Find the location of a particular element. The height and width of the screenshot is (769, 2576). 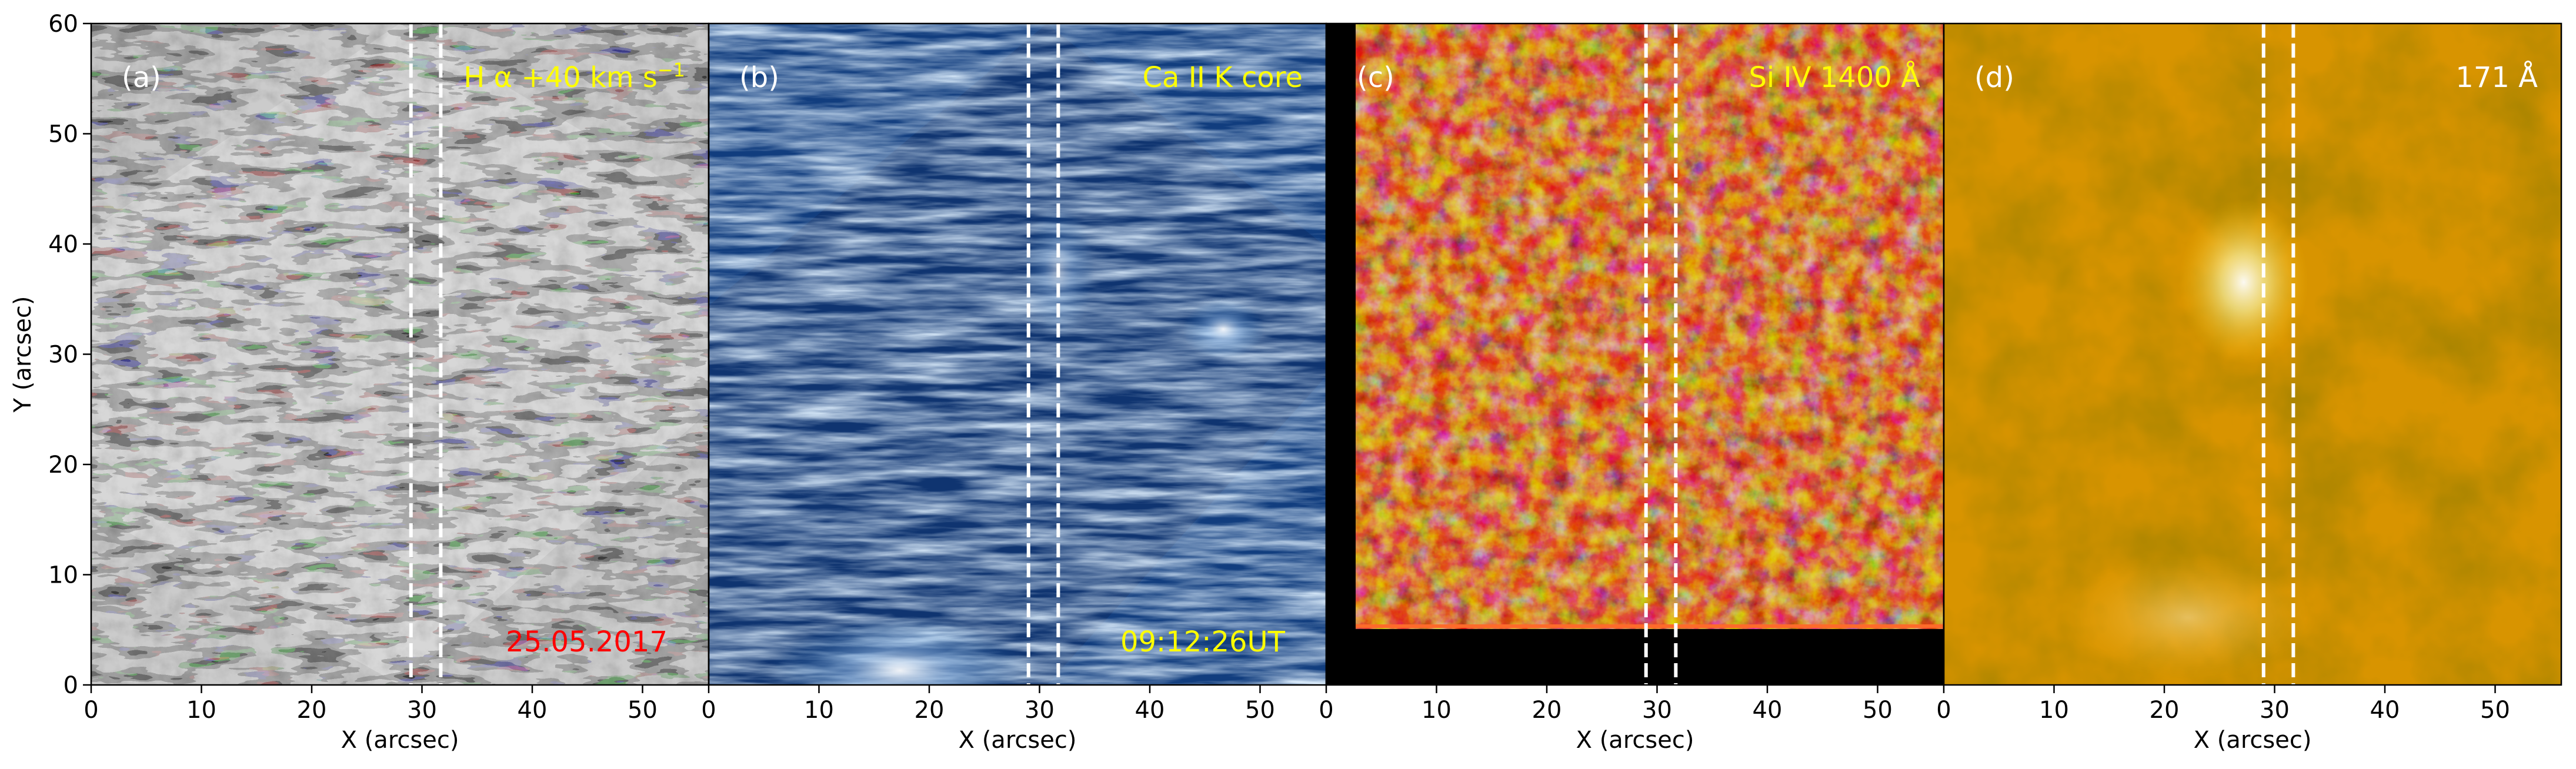

panel-a-channel-label: H α +40 km s−1 is located at coordinates (574, 76).